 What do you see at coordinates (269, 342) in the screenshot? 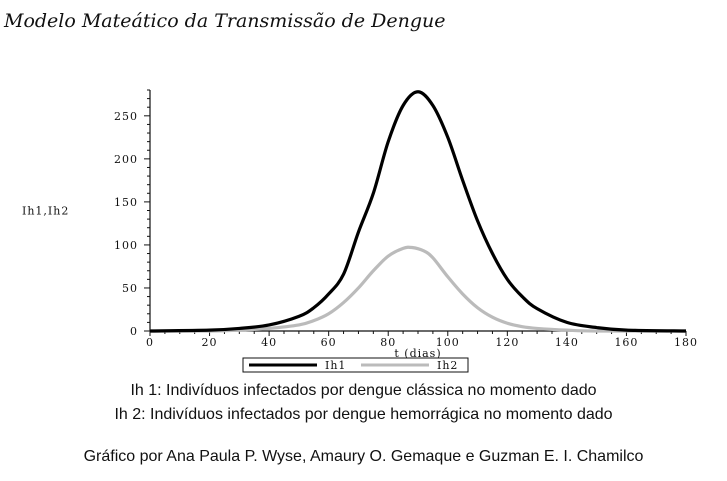
I see `x-tick-label: 40` at bounding box center [269, 342].